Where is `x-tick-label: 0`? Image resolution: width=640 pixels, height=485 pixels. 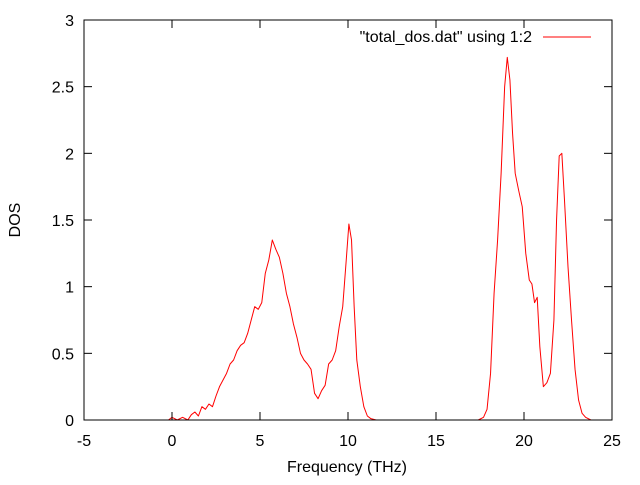
x-tick-label: 0 is located at coordinates (172, 441).